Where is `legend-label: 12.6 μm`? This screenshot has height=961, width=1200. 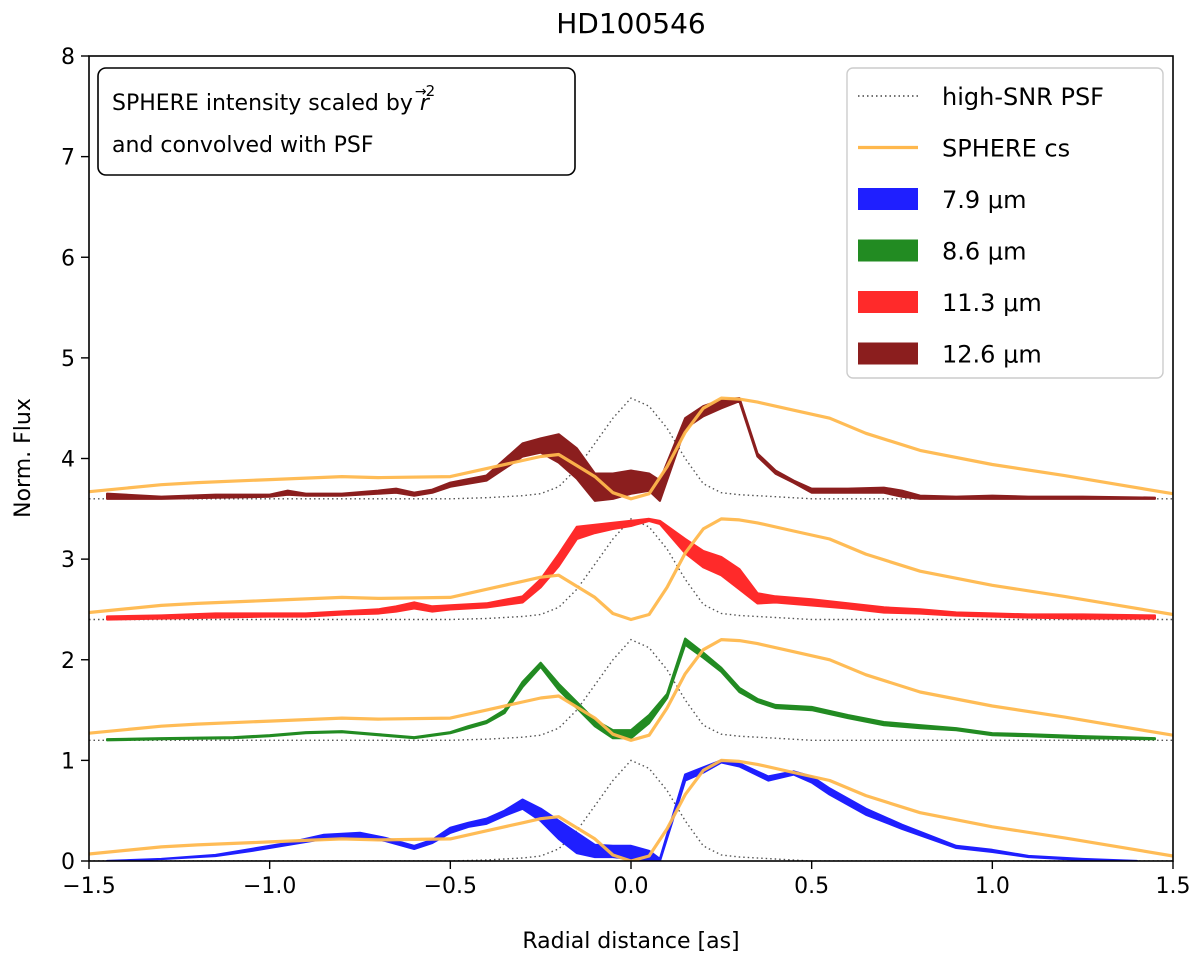
legend-label: 12.6 μm is located at coordinates (992, 355).